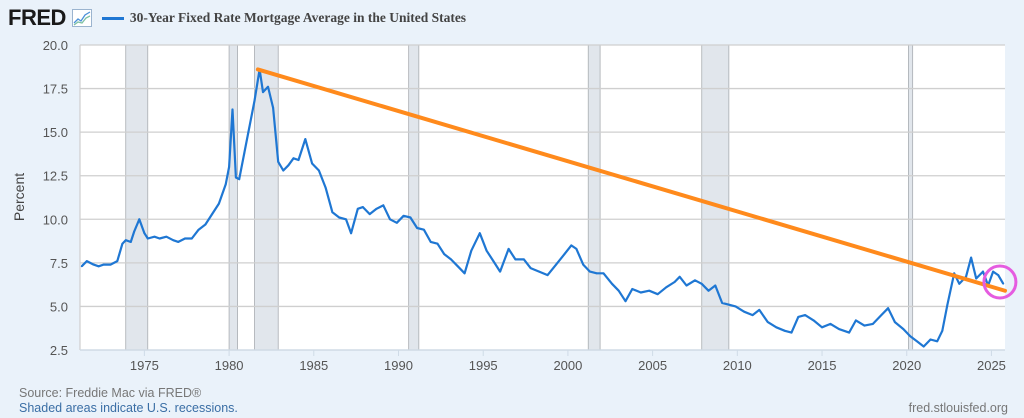  What do you see at coordinates (906, 365) in the screenshot?
I see `x-tick-label: 2020` at bounding box center [906, 365].